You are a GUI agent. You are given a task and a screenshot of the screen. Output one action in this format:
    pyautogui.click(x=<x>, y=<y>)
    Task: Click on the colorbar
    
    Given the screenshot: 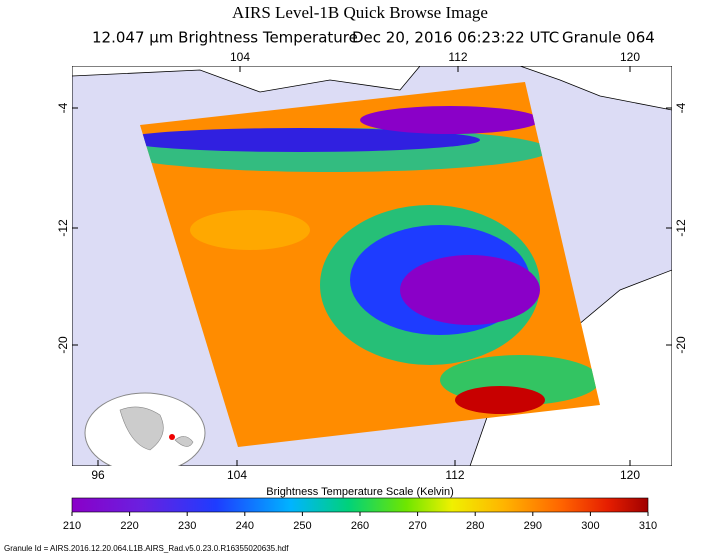 What is the action you would take?
    pyautogui.click(x=360, y=505)
    